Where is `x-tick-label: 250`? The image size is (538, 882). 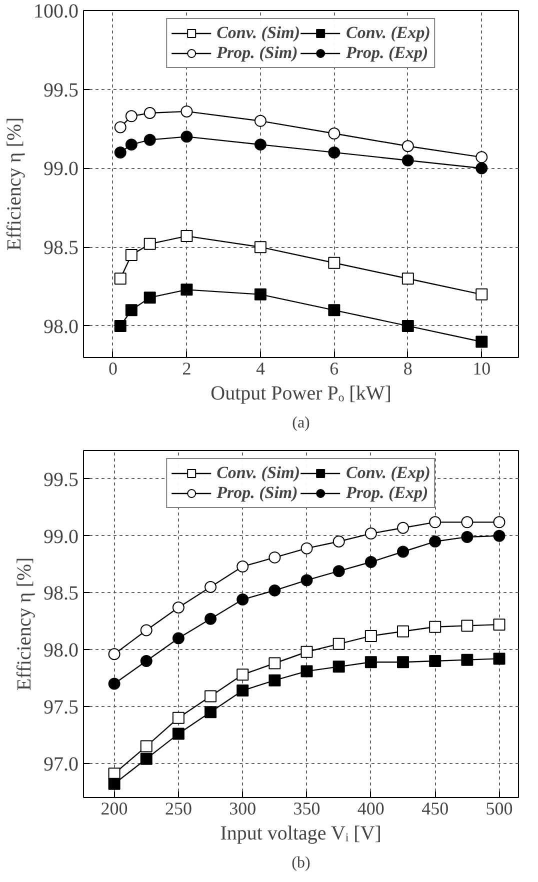
x-tick-label: 250 is located at coordinates (178, 808).